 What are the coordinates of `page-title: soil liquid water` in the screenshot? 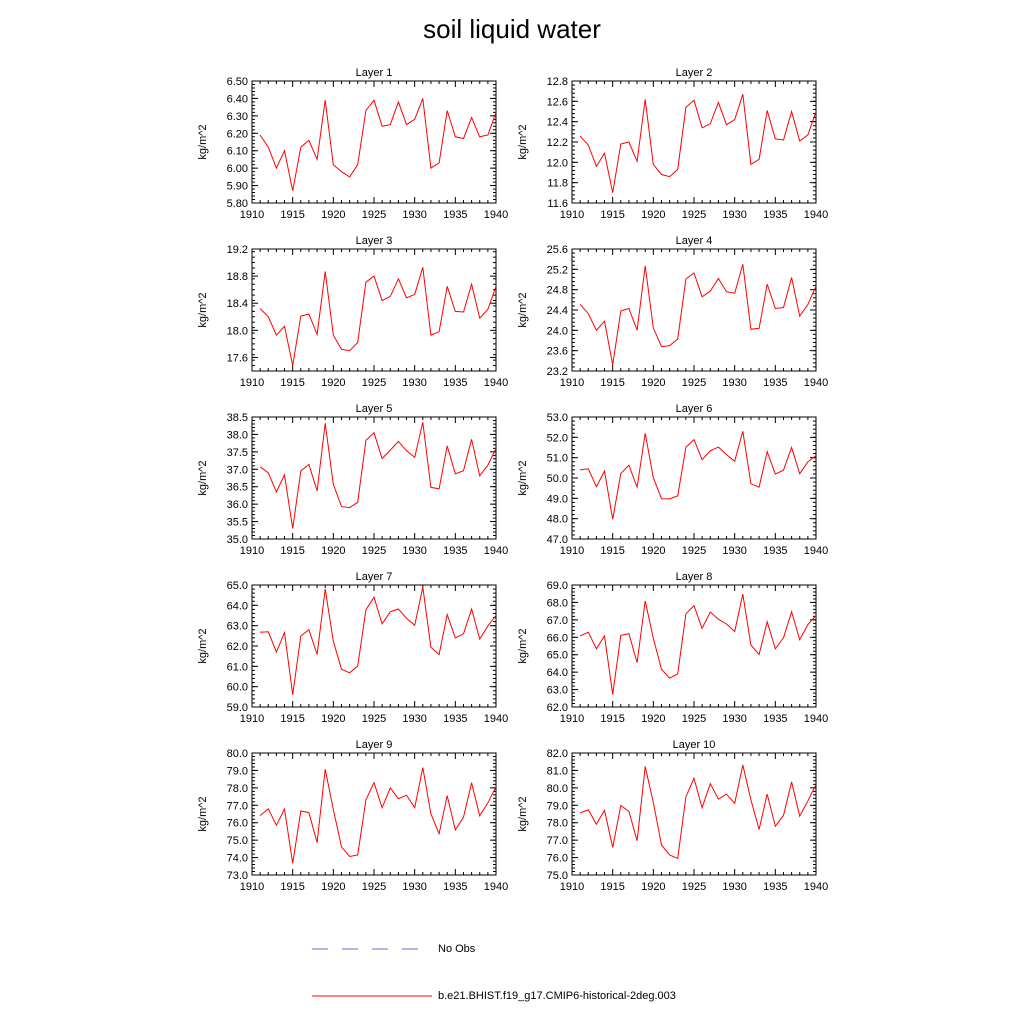 It's located at (512, 29).